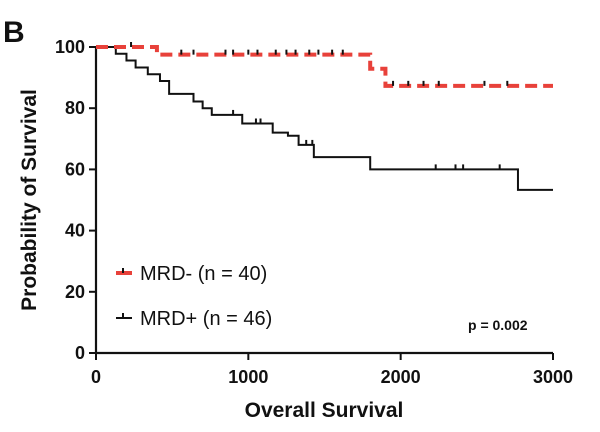  I want to click on legend-label-mrd-negative: MRD- (n = 40), so click(203, 274).